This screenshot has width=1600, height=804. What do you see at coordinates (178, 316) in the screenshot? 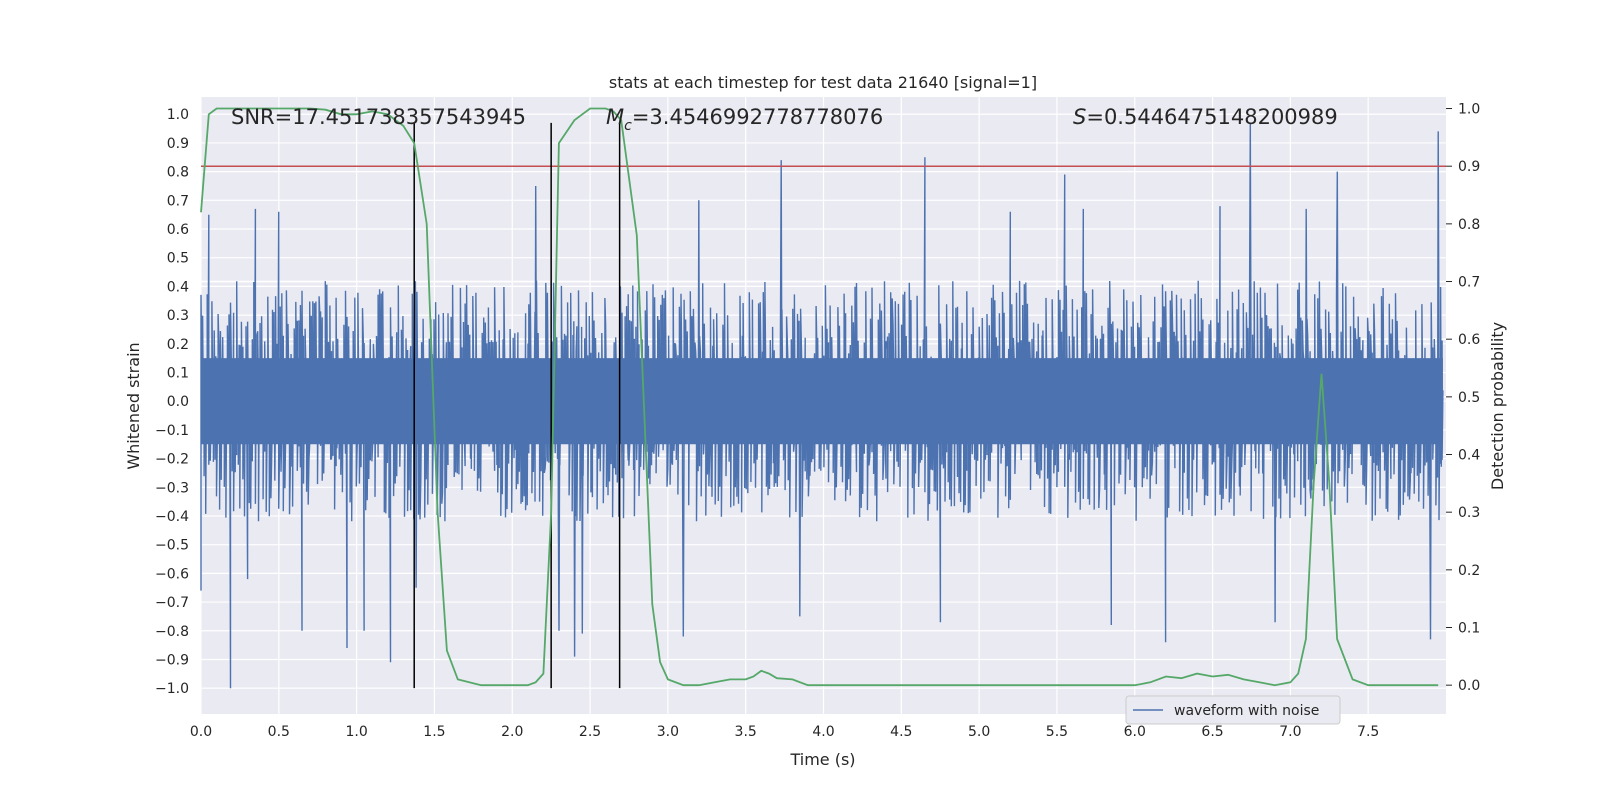
I see `y-left-tick-label-7: 0.3` at bounding box center [178, 316].